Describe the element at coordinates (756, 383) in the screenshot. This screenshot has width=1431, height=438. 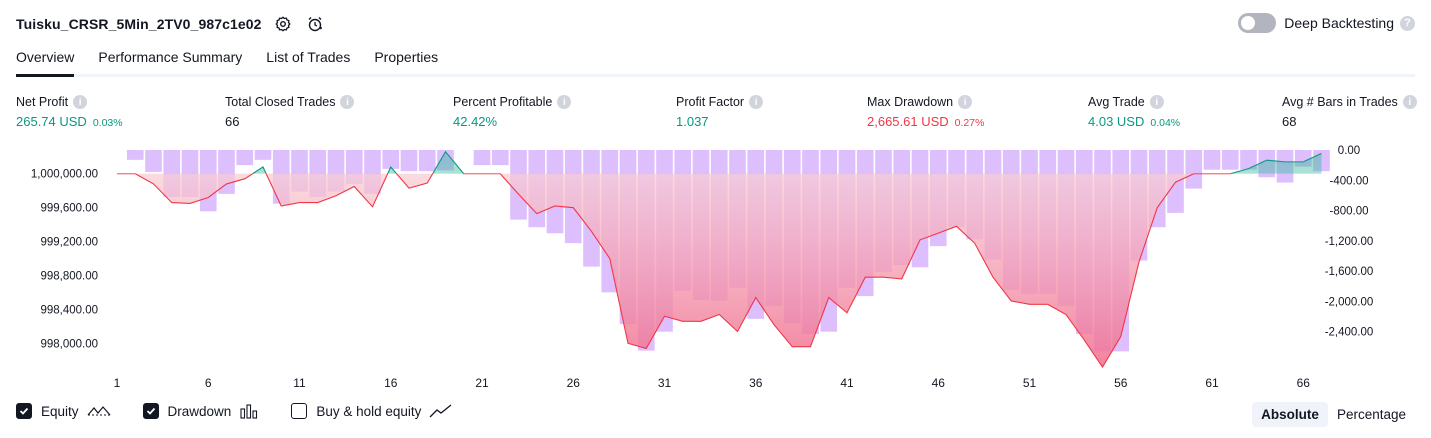
I see `x-axis-tick-label: 36` at that location.